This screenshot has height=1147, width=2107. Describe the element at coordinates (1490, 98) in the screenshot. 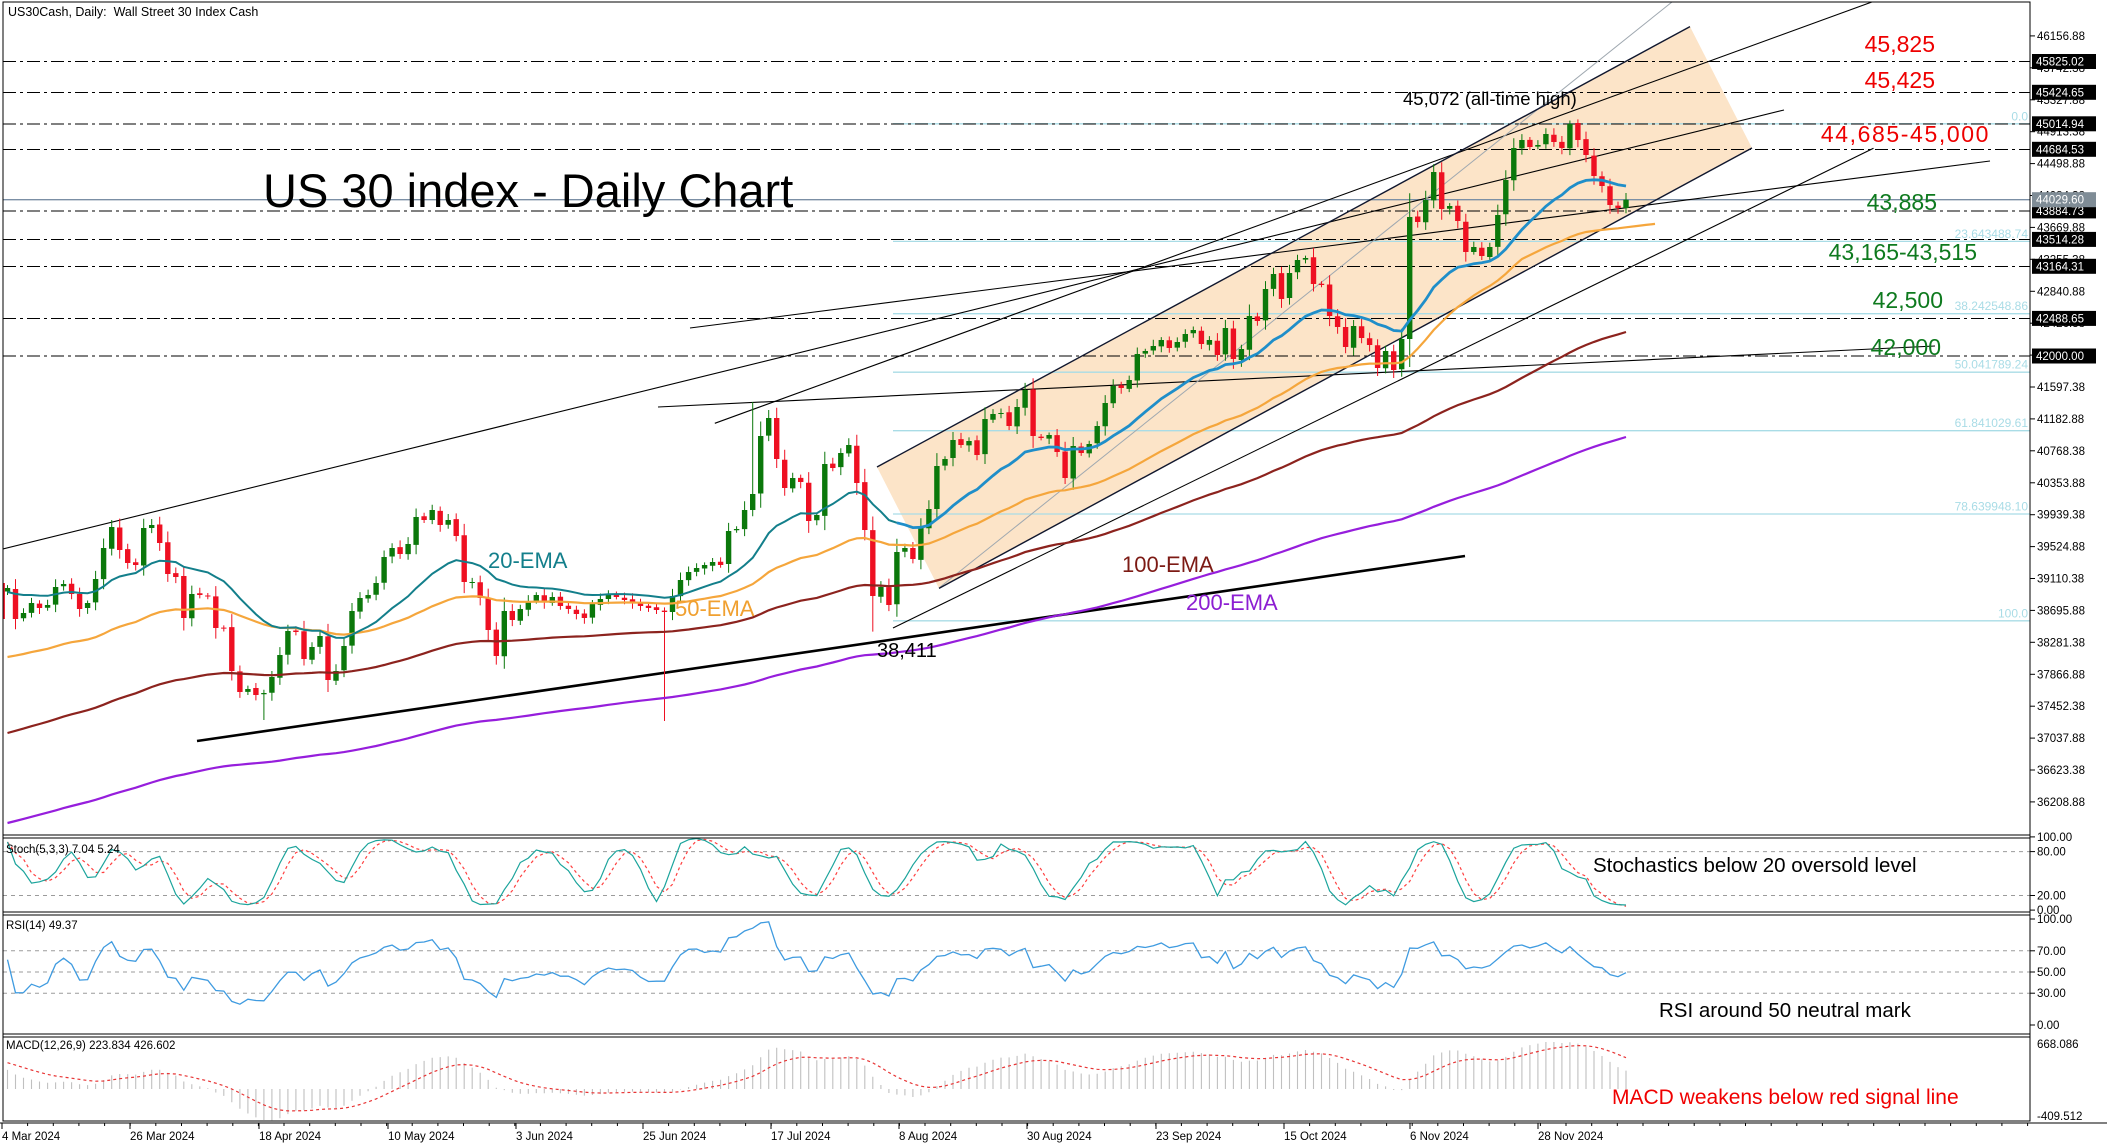

I see `svg-text: 45,072 (all-time high)` at that location.